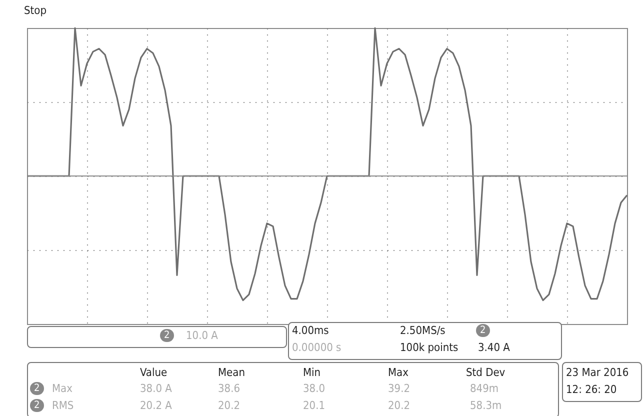 The height and width of the screenshot is (416, 643). I want to click on text: Stop, so click(35, 10).